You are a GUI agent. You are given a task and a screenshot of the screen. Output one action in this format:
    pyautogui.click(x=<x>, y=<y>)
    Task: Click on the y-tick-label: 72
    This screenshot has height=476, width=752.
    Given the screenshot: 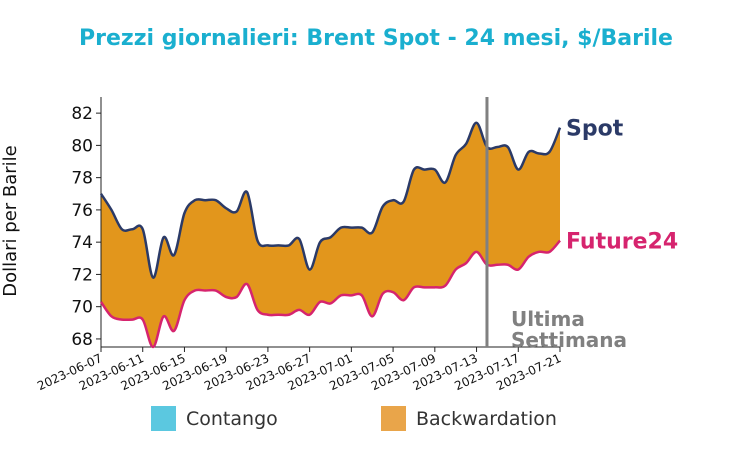 What is the action you would take?
    pyautogui.click(x=82, y=275)
    